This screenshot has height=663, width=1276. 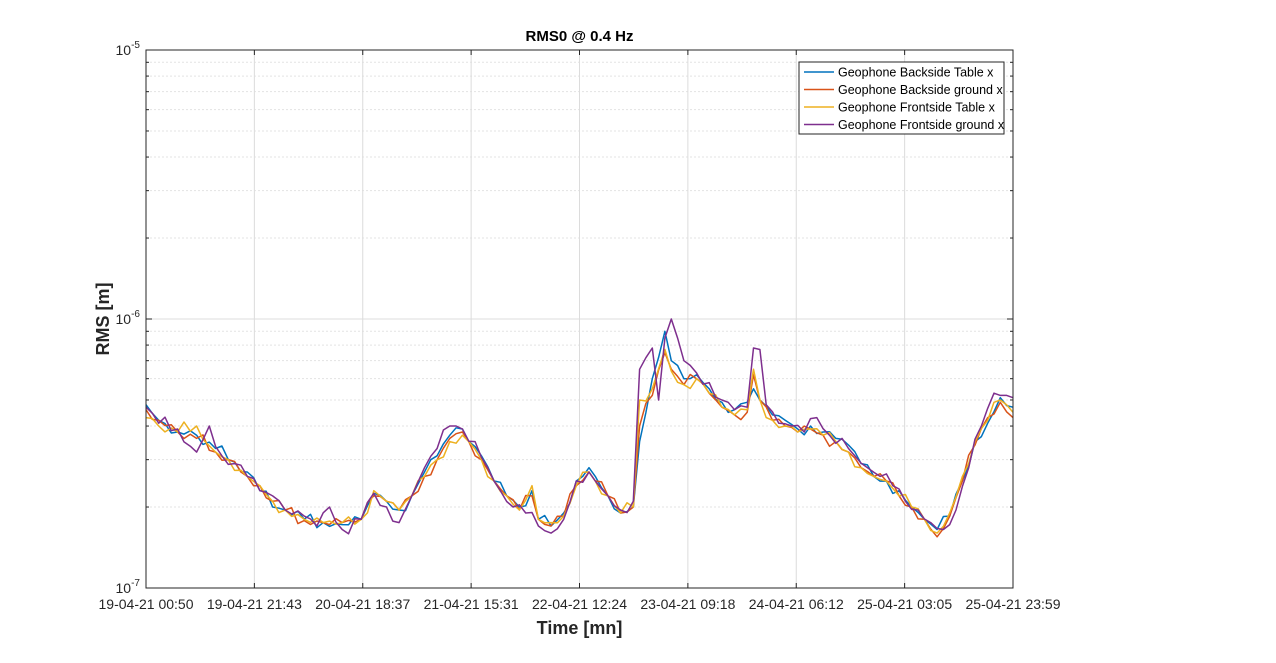 What do you see at coordinates (580, 628) in the screenshot?
I see `x-axis-label: Time [mn]` at bounding box center [580, 628].